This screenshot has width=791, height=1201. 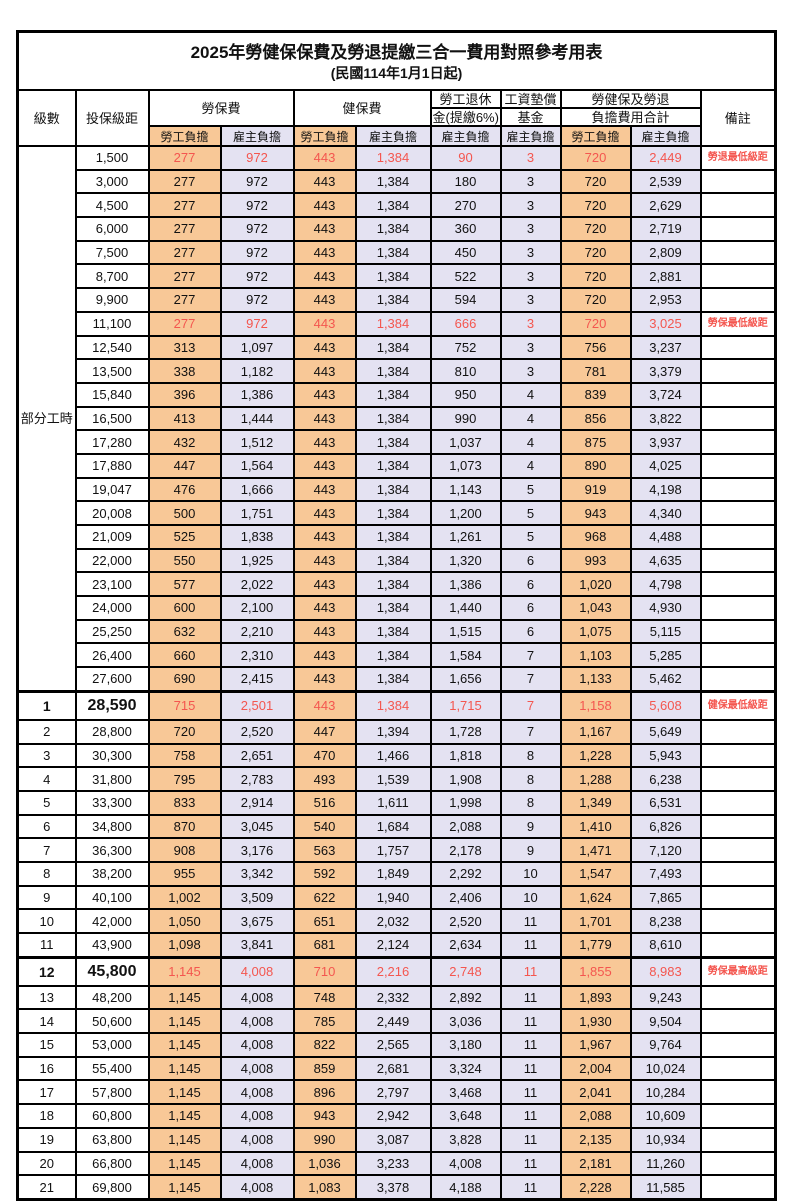 I want to click on pension-cell: 752, so click(x=465, y=347).